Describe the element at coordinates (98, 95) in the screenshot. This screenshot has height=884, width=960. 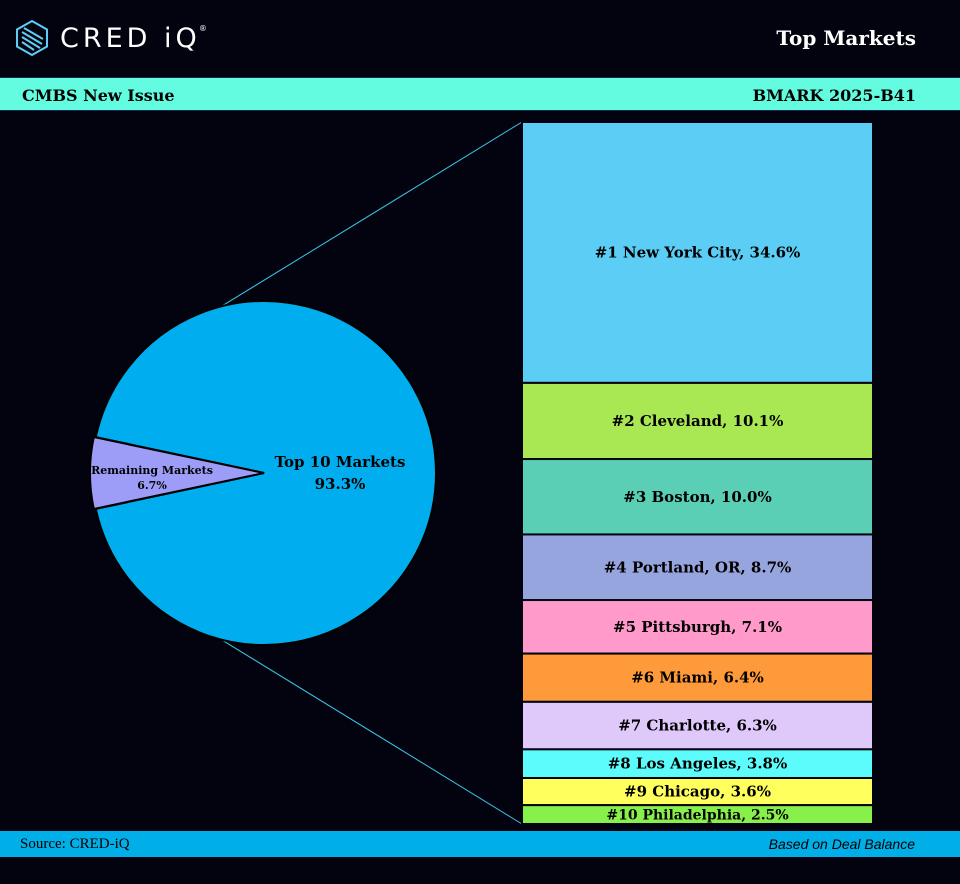
I see `band-left-label: CMBS New Issue` at that location.